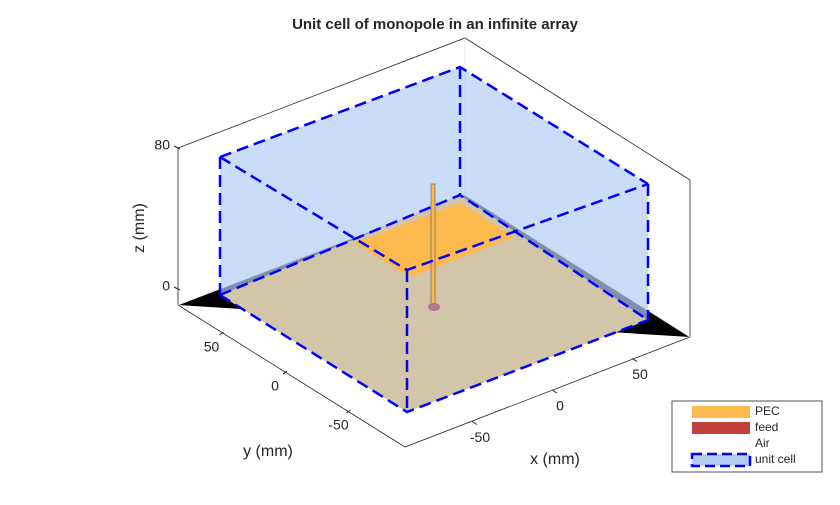  Describe the element at coordinates (767, 411) in the screenshot. I see `legend-label: PEC` at that location.